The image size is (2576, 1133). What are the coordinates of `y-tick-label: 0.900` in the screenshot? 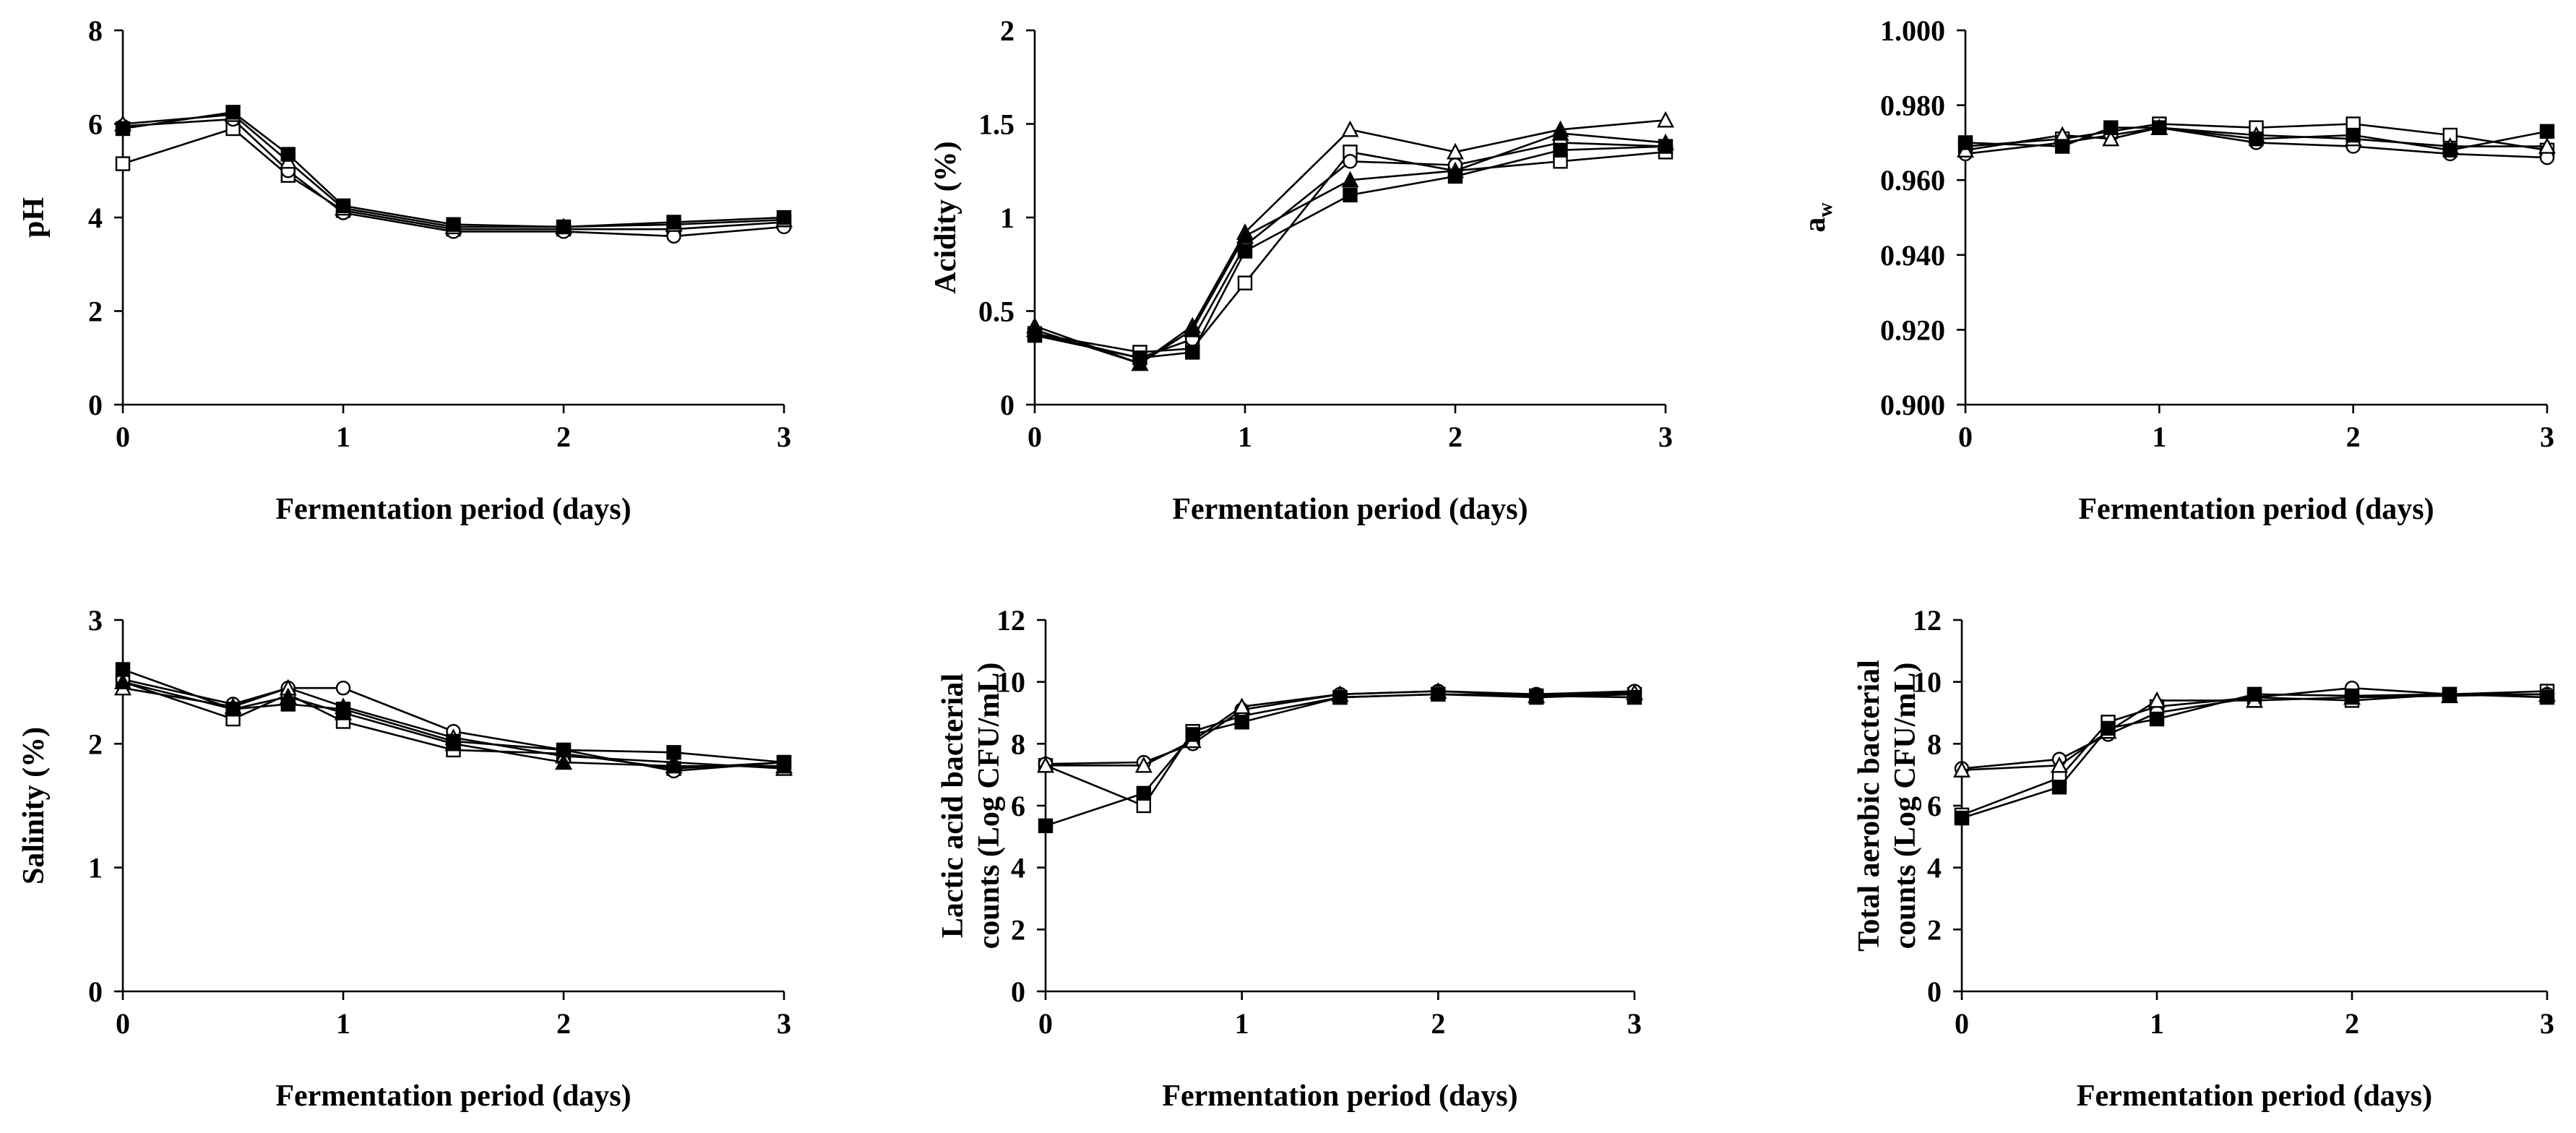 It's located at (1912, 405).